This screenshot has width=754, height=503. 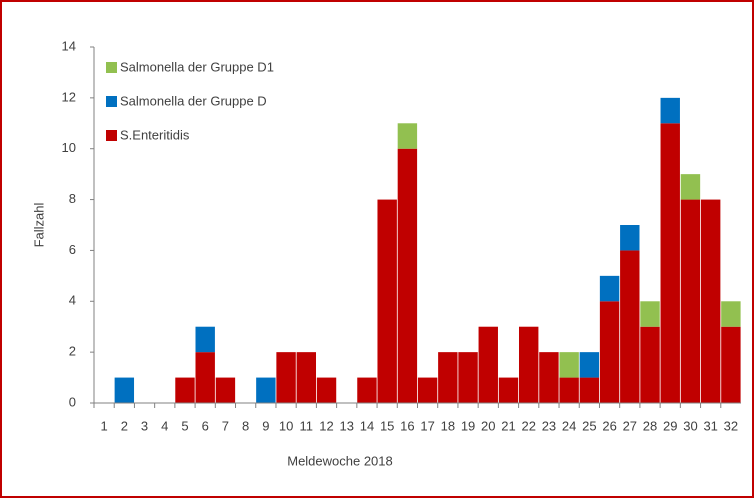 What do you see at coordinates (340, 460) in the screenshot?
I see `x-axis-label: Meldewoche 2018` at bounding box center [340, 460].